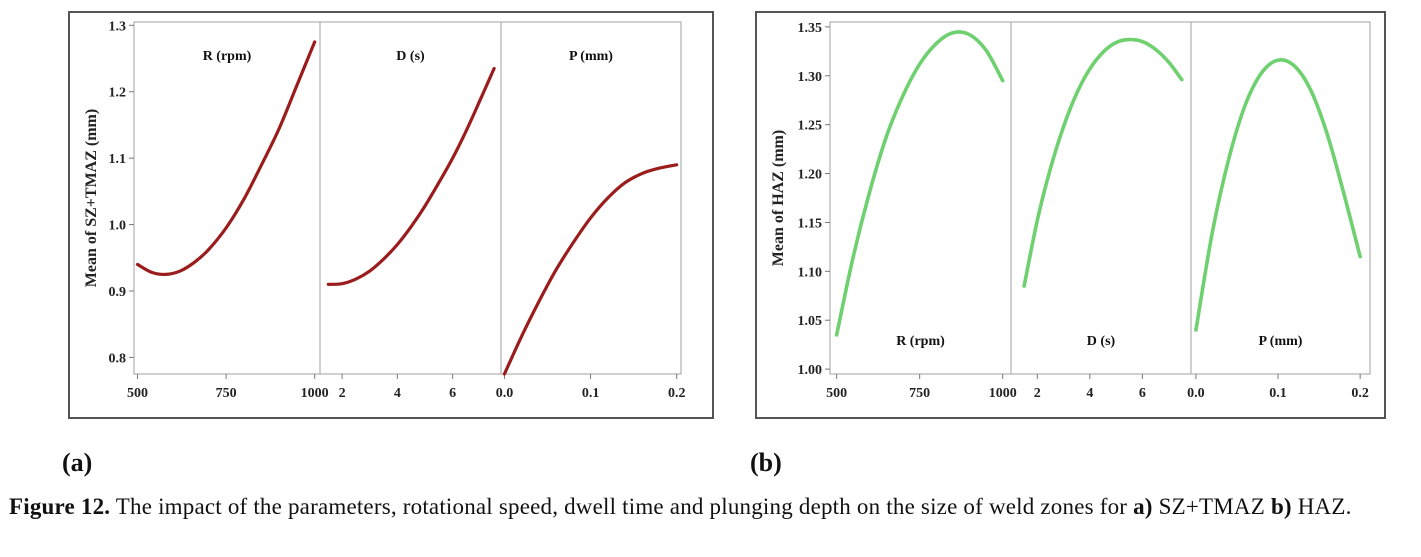  Describe the element at coordinates (118, 292) in the screenshot. I see `chart-a-y-tick-label: 0.9` at that location.